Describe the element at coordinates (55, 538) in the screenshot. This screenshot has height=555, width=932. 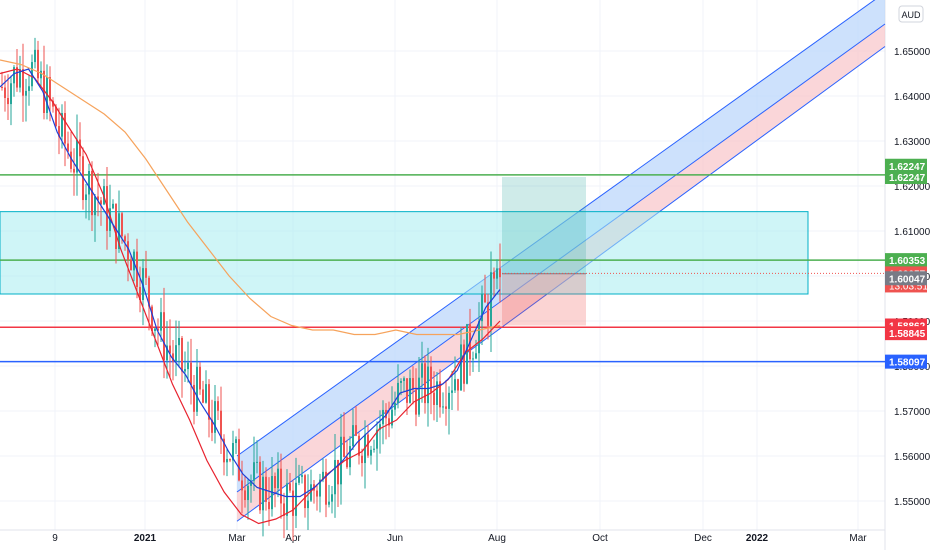
I see `x-tick-label: 9` at that location.